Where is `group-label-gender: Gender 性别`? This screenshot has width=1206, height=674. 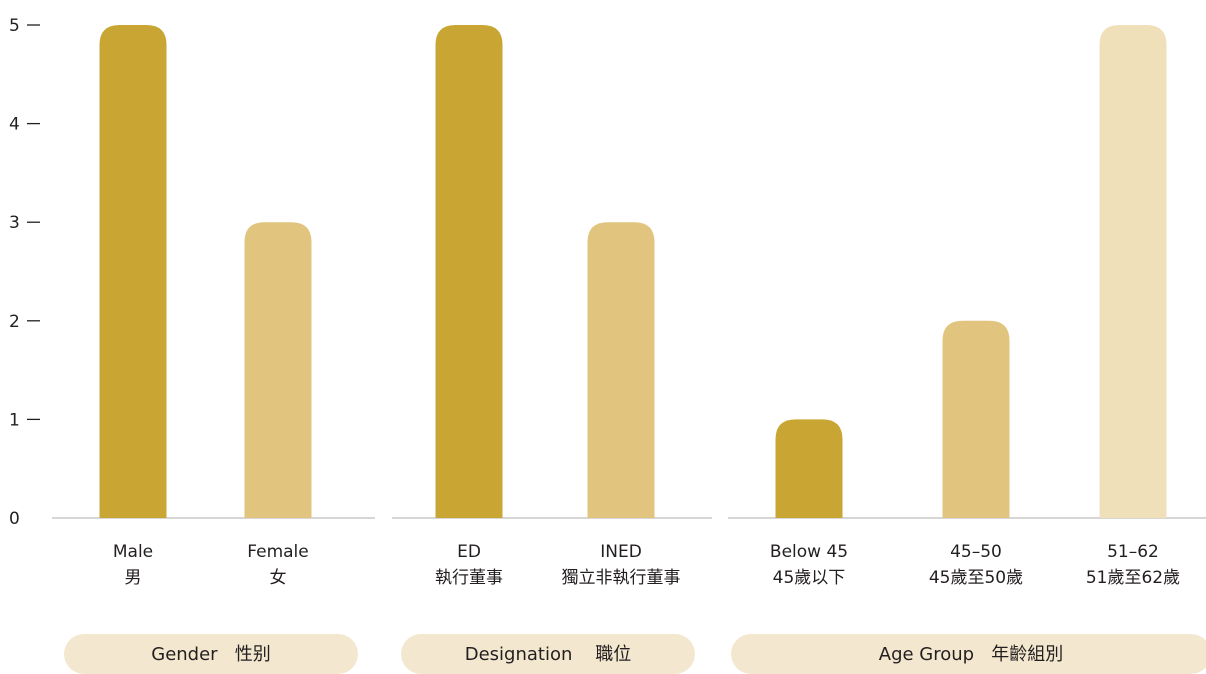 group-label-gender: Gender 性别 is located at coordinates (211, 654).